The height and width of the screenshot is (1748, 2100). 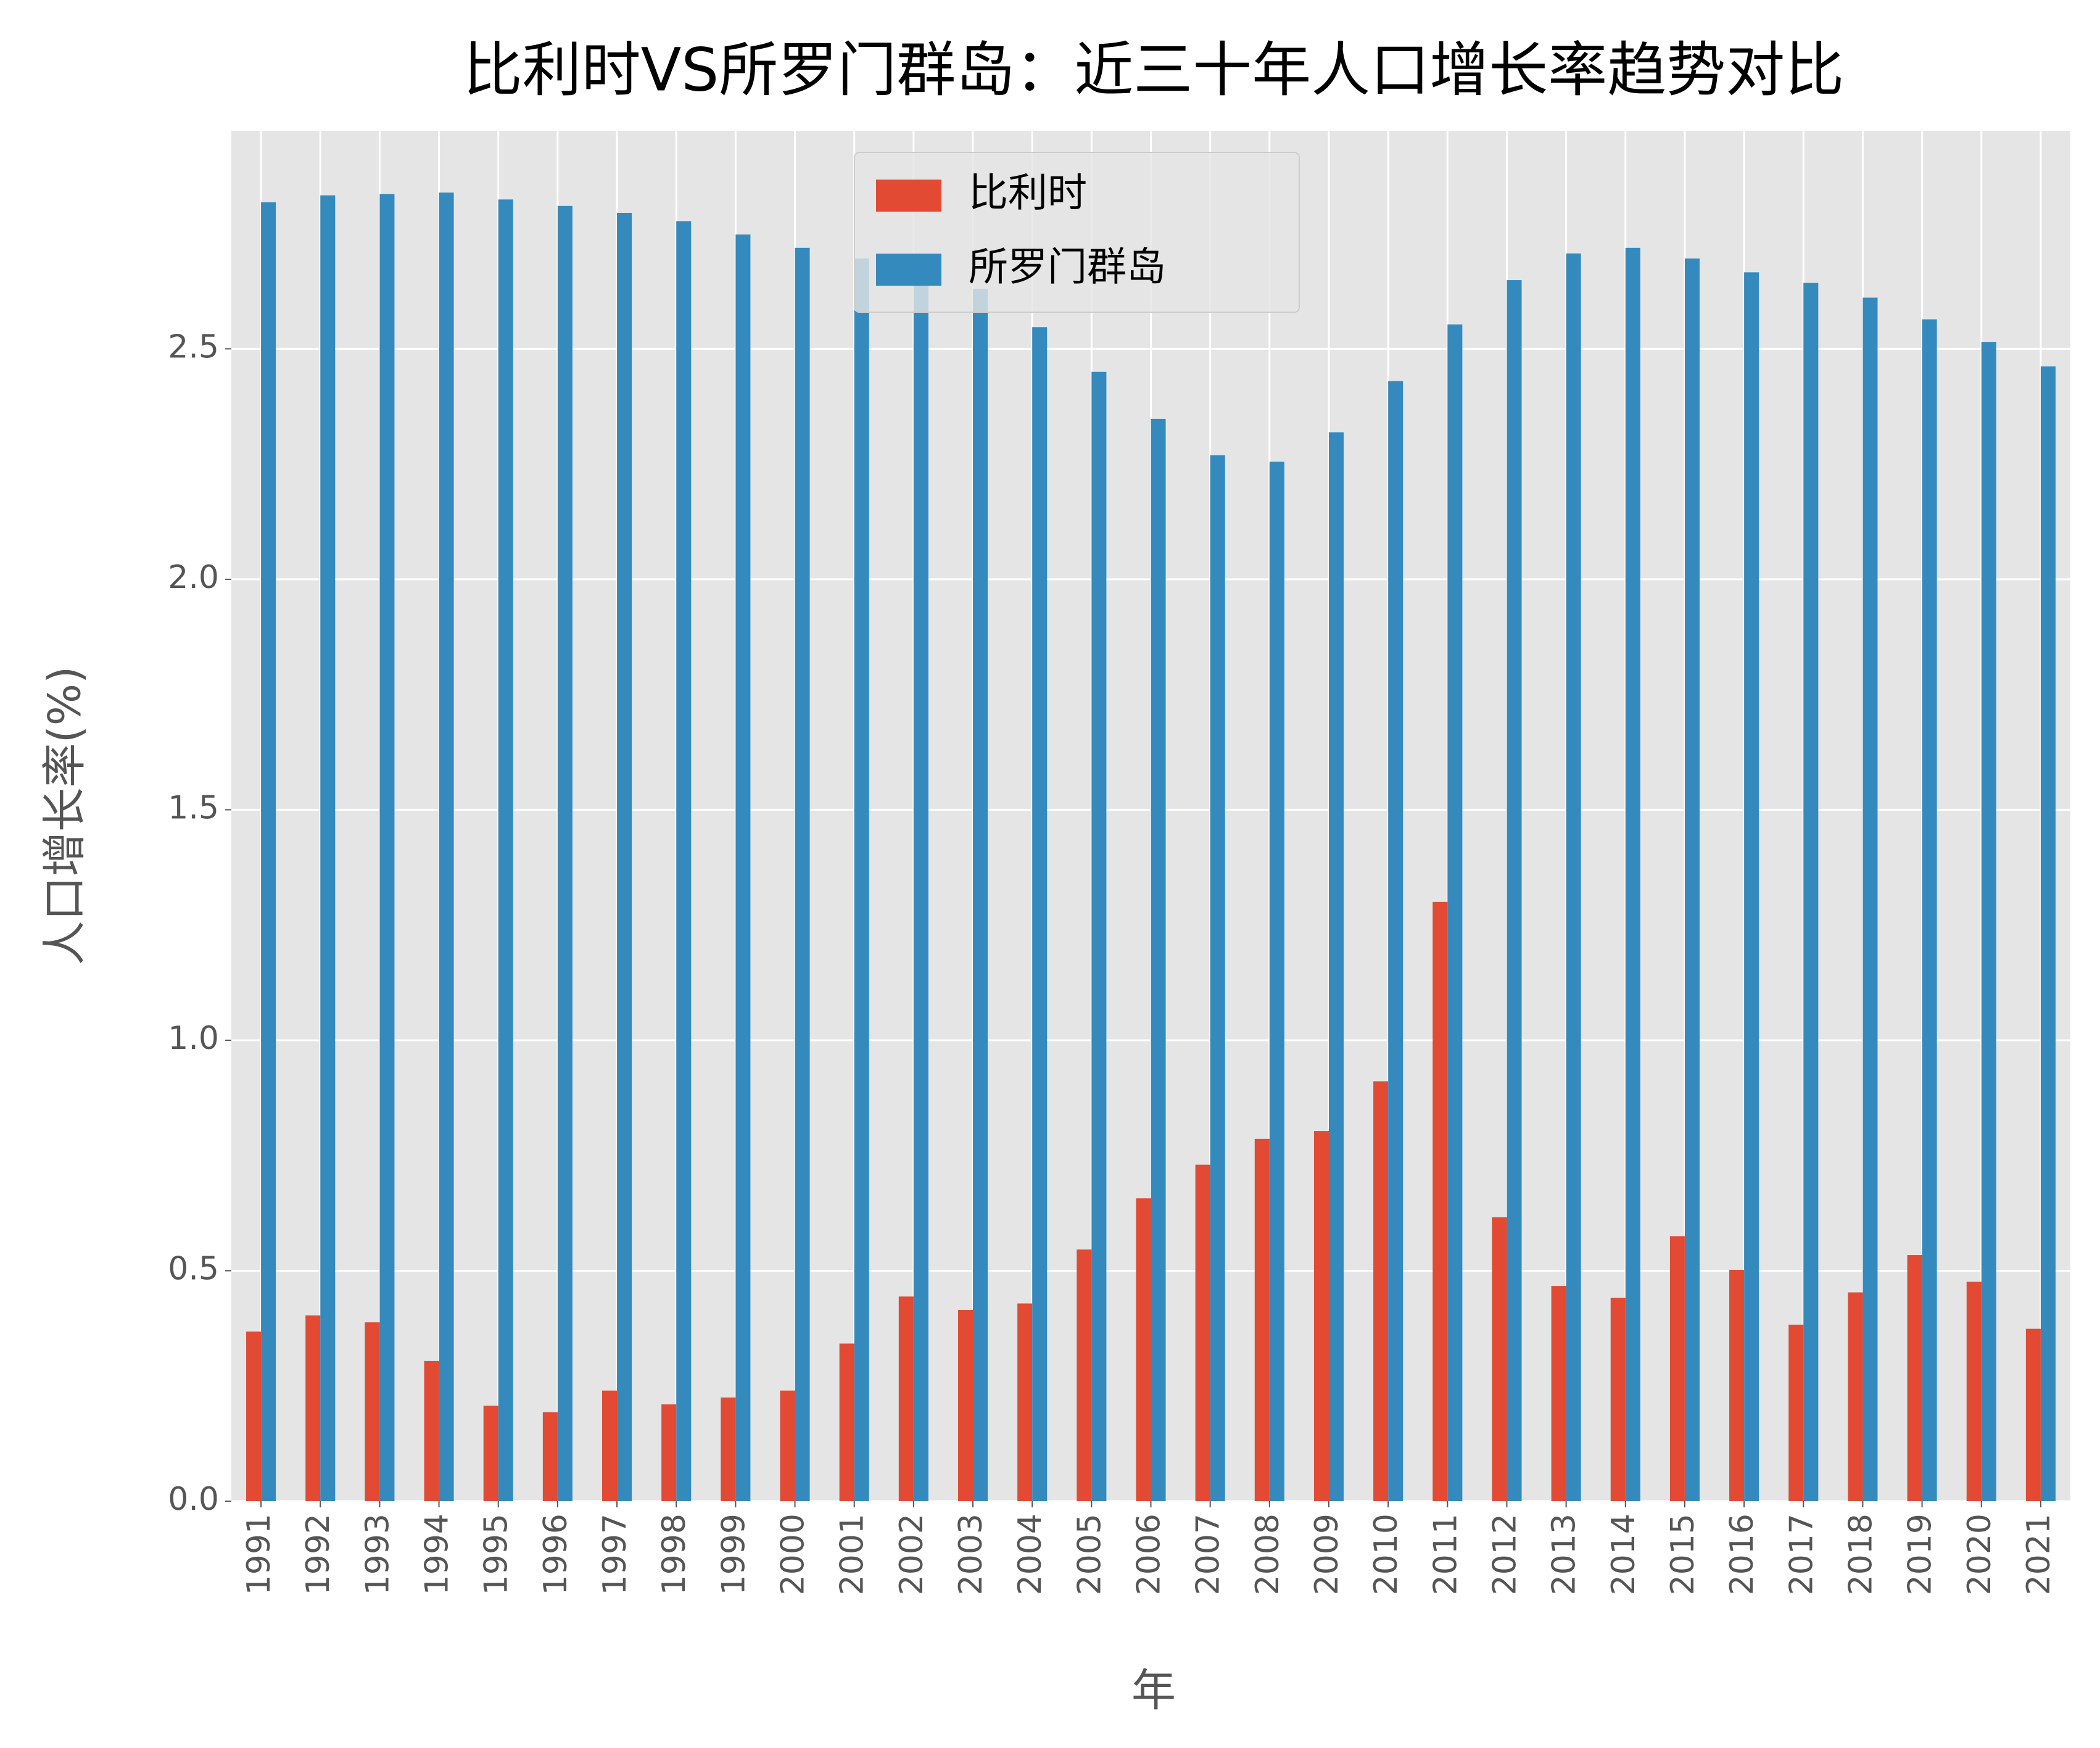 What do you see at coordinates (1505, 1554) in the screenshot?
I see `x-tick-label: 2012` at bounding box center [1505, 1554].